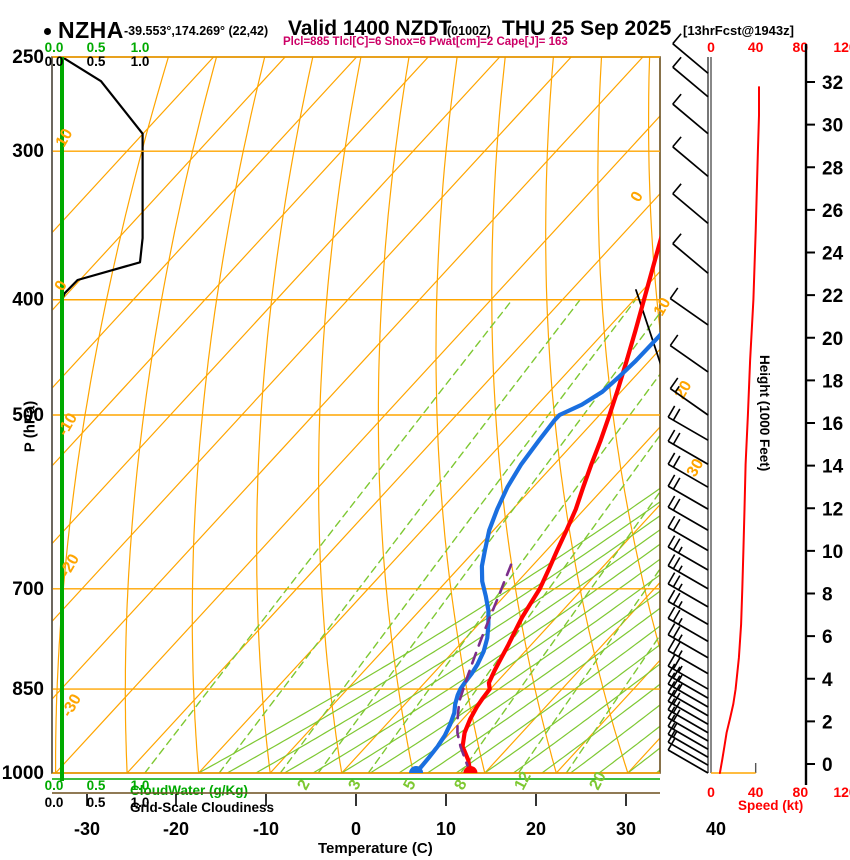 The width and height of the screenshot is (850, 860). I want to click on surface-temperature-marker, so click(470, 769).